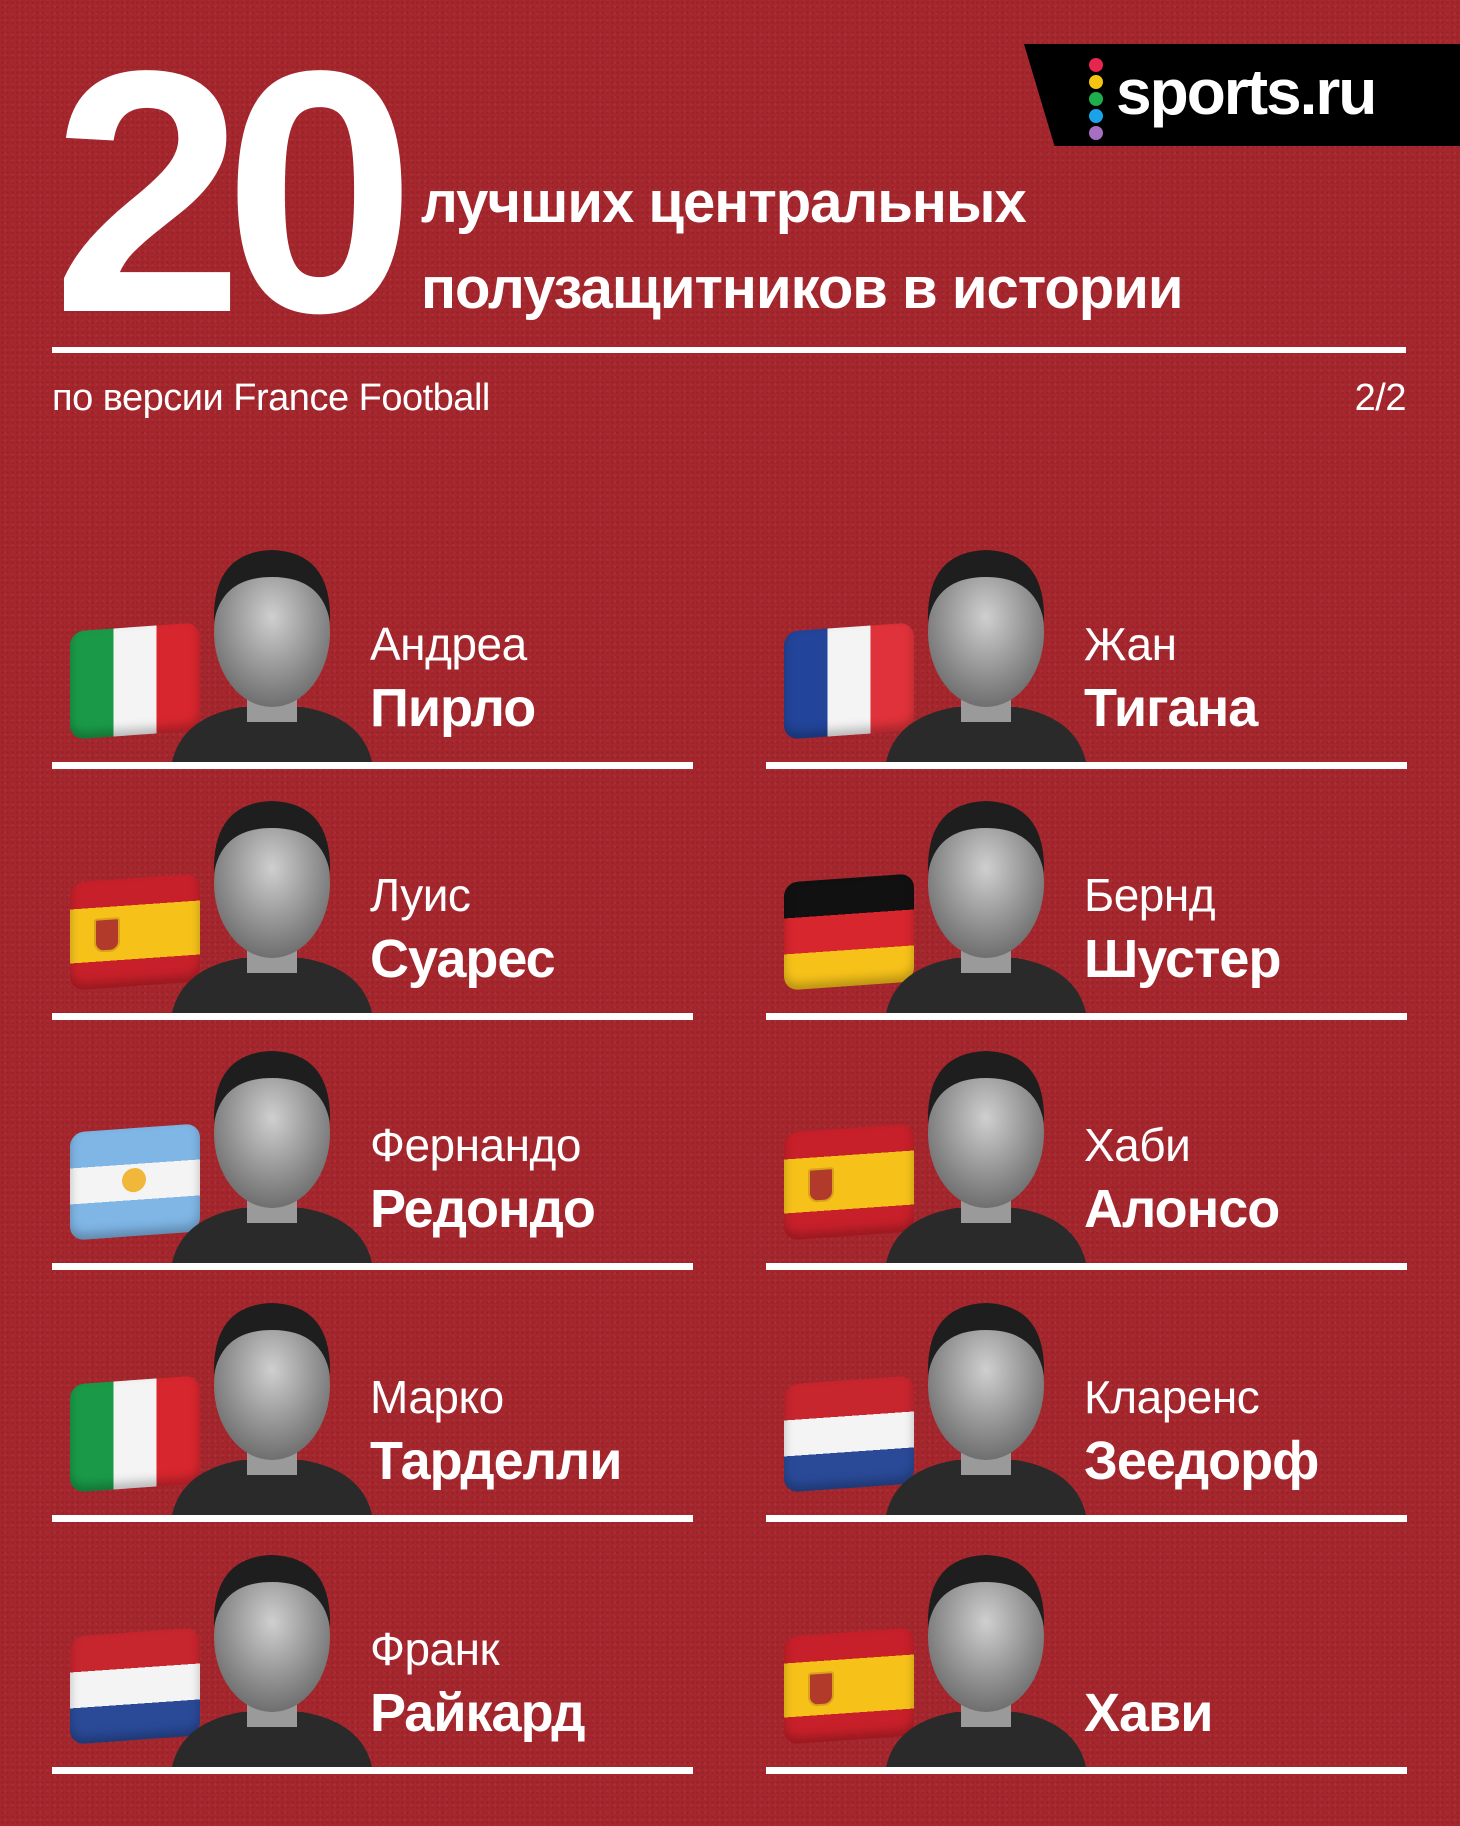  I want to click on player-card: Кларенс Зеедорф, so click(1086, 1402).